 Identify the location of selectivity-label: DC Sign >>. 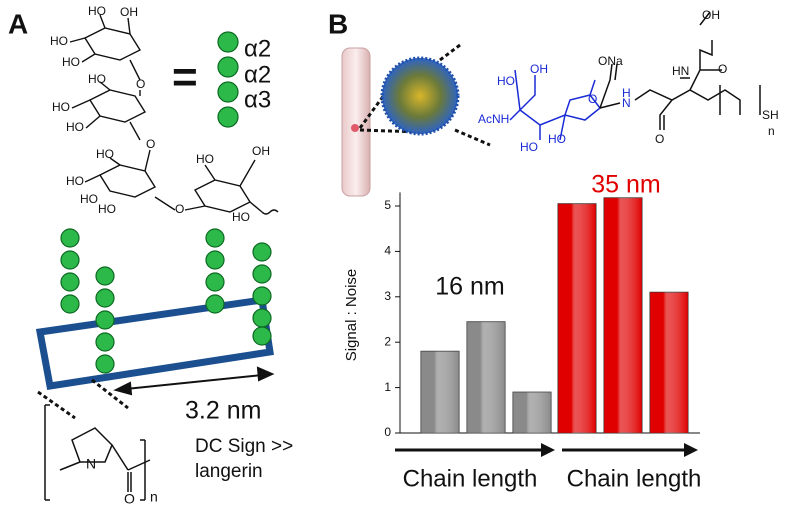
(244, 446).